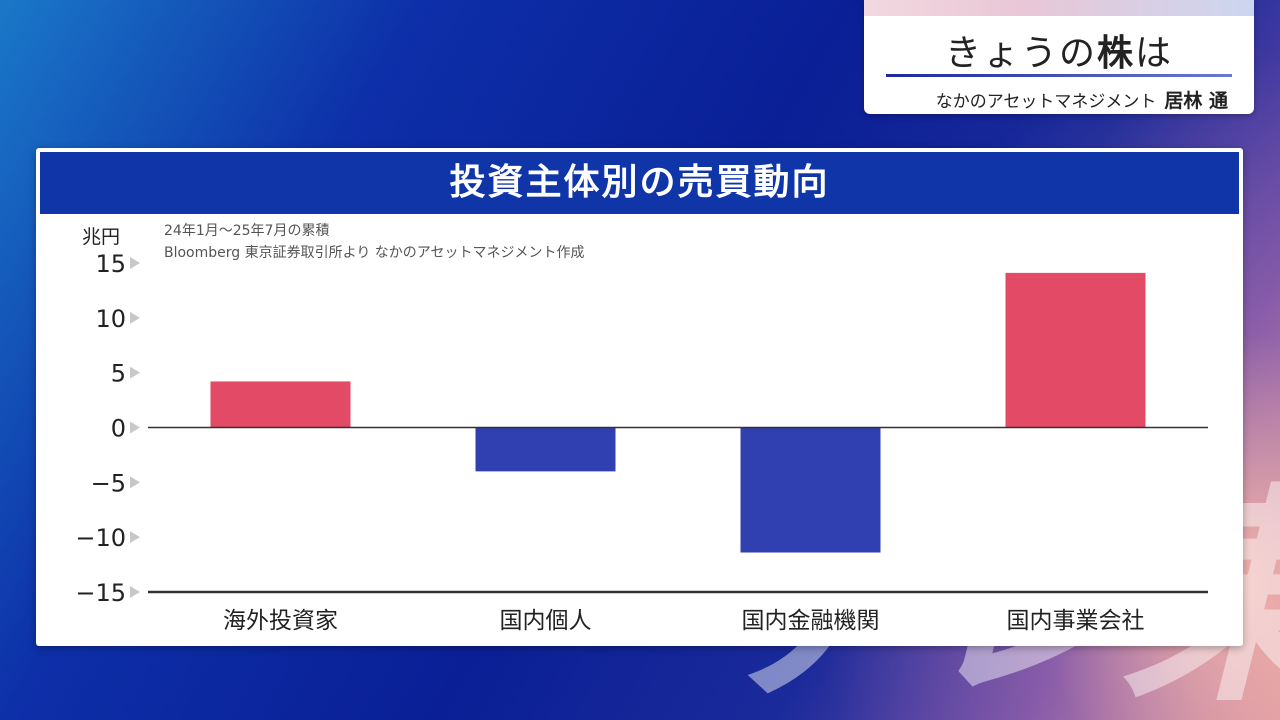  Describe the element at coordinates (1196, 101) in the screenshot. I see `guest-name: 居林 通` at that location.